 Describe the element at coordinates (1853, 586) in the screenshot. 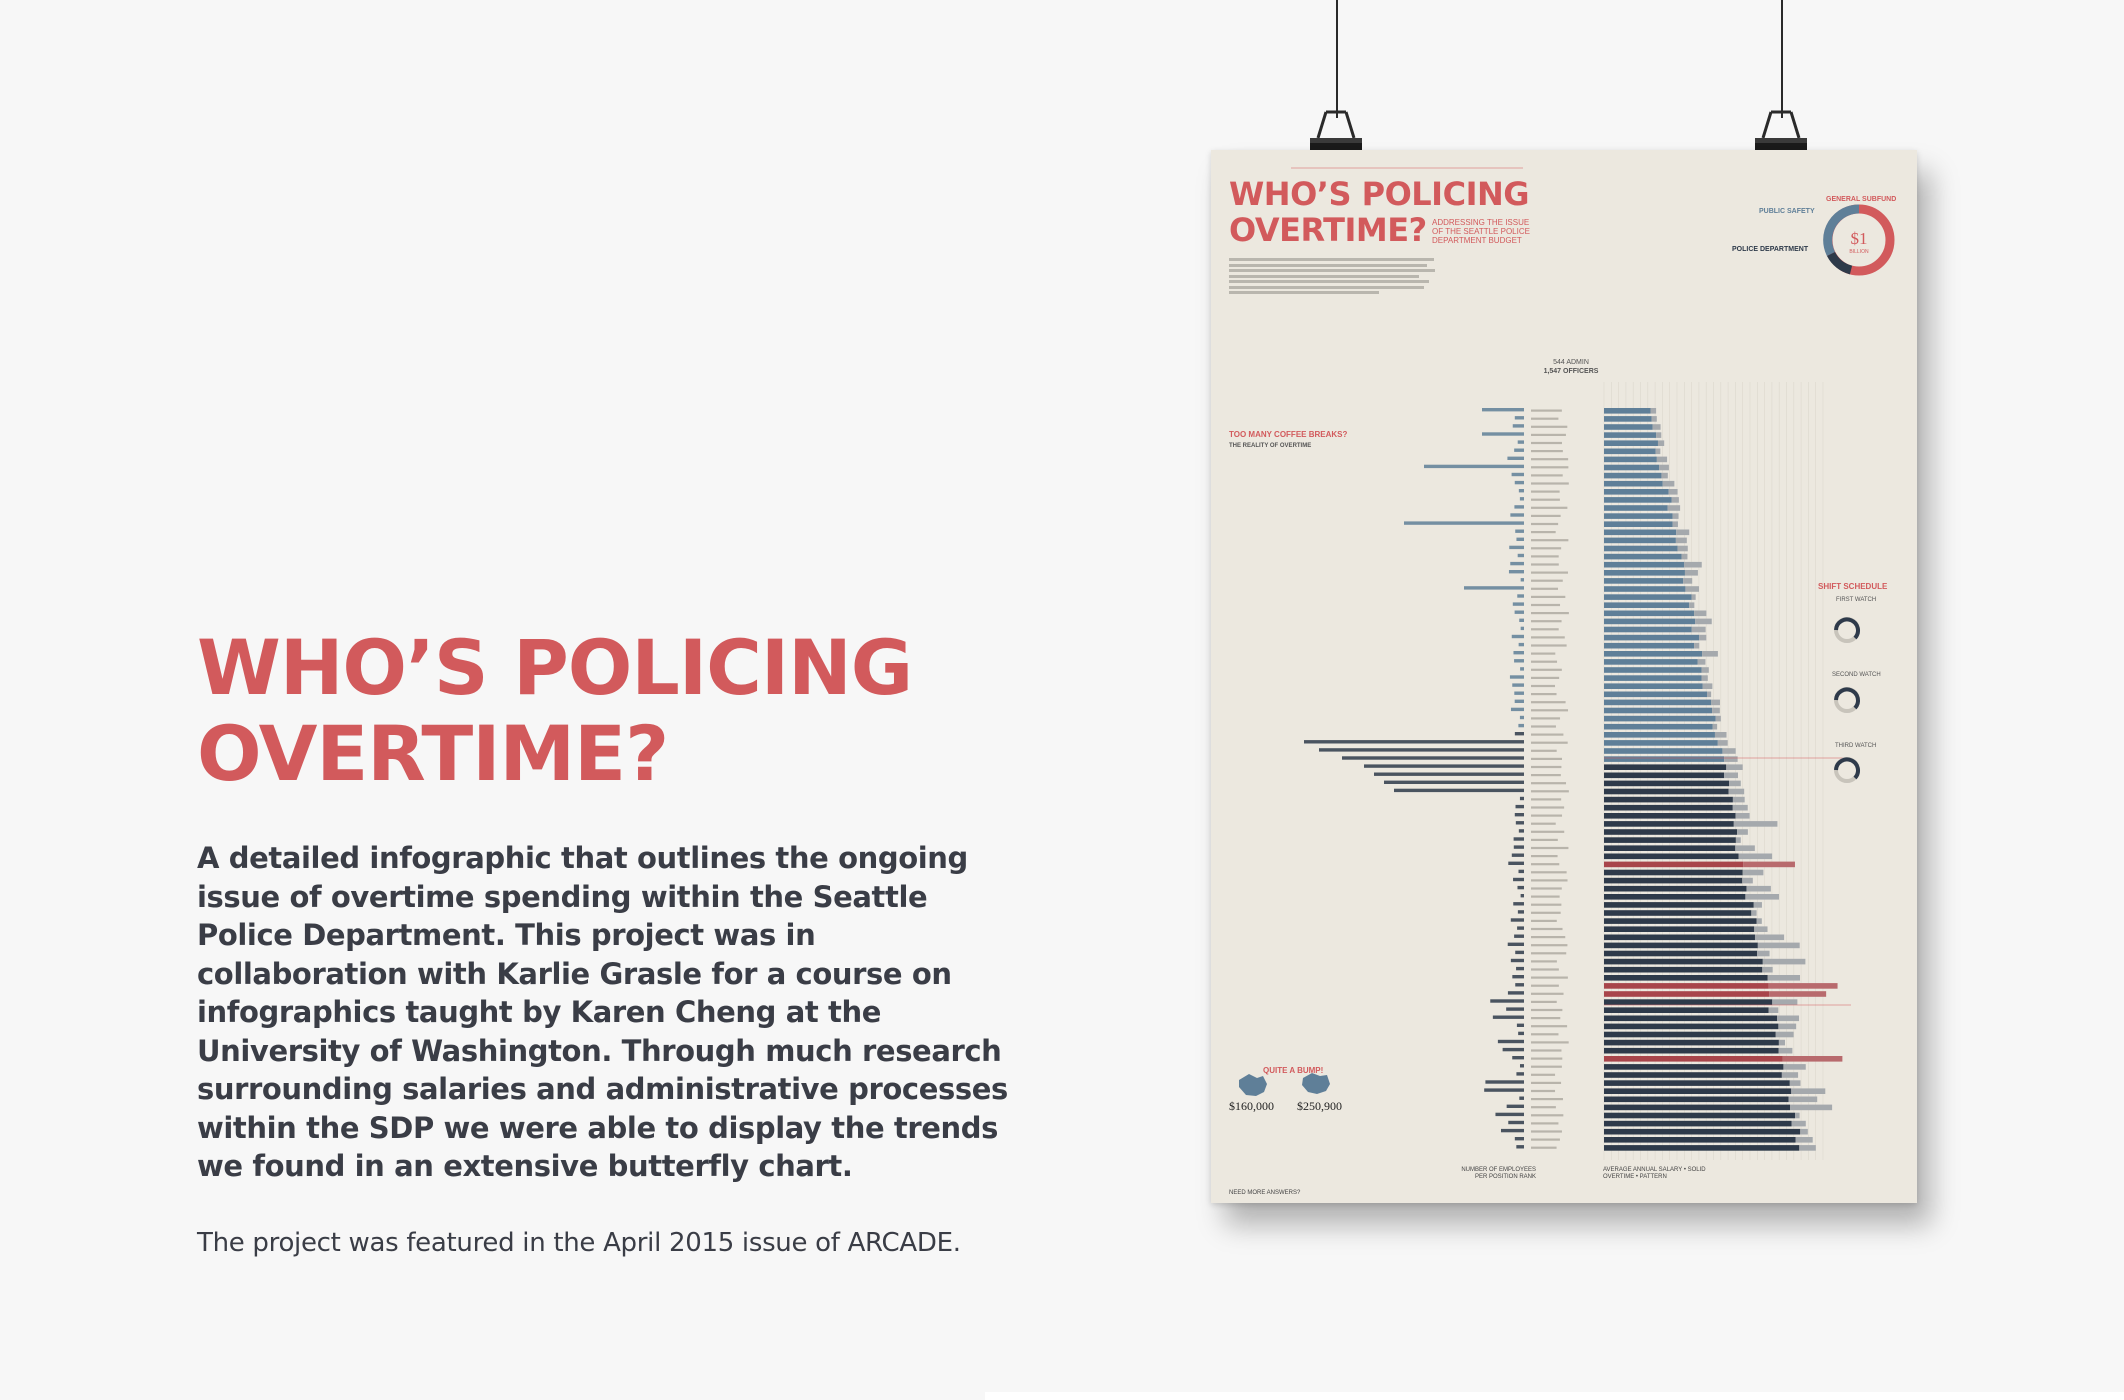

I see `shift-schedule-title: SHIFT SCHEDULE` at that location.